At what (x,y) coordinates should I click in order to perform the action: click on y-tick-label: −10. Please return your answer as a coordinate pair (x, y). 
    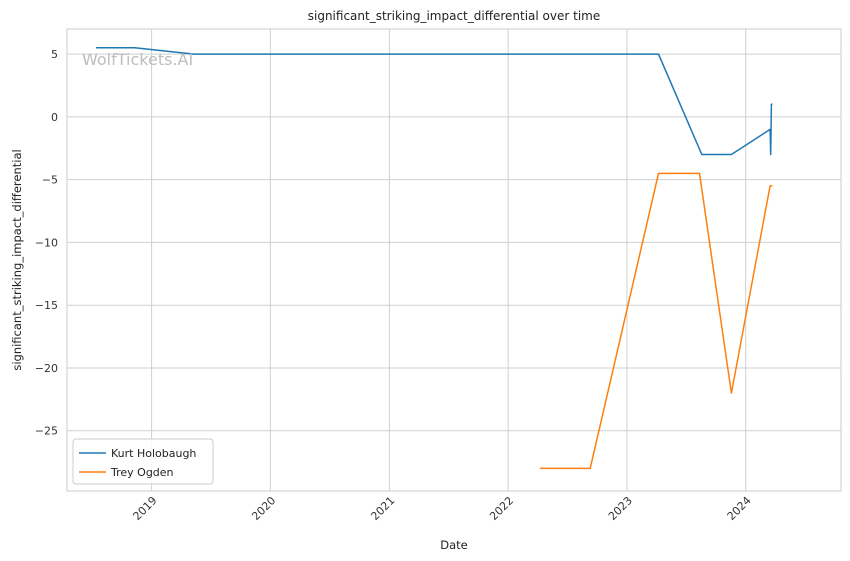
    Looking at the image, I should click on (46, 242).